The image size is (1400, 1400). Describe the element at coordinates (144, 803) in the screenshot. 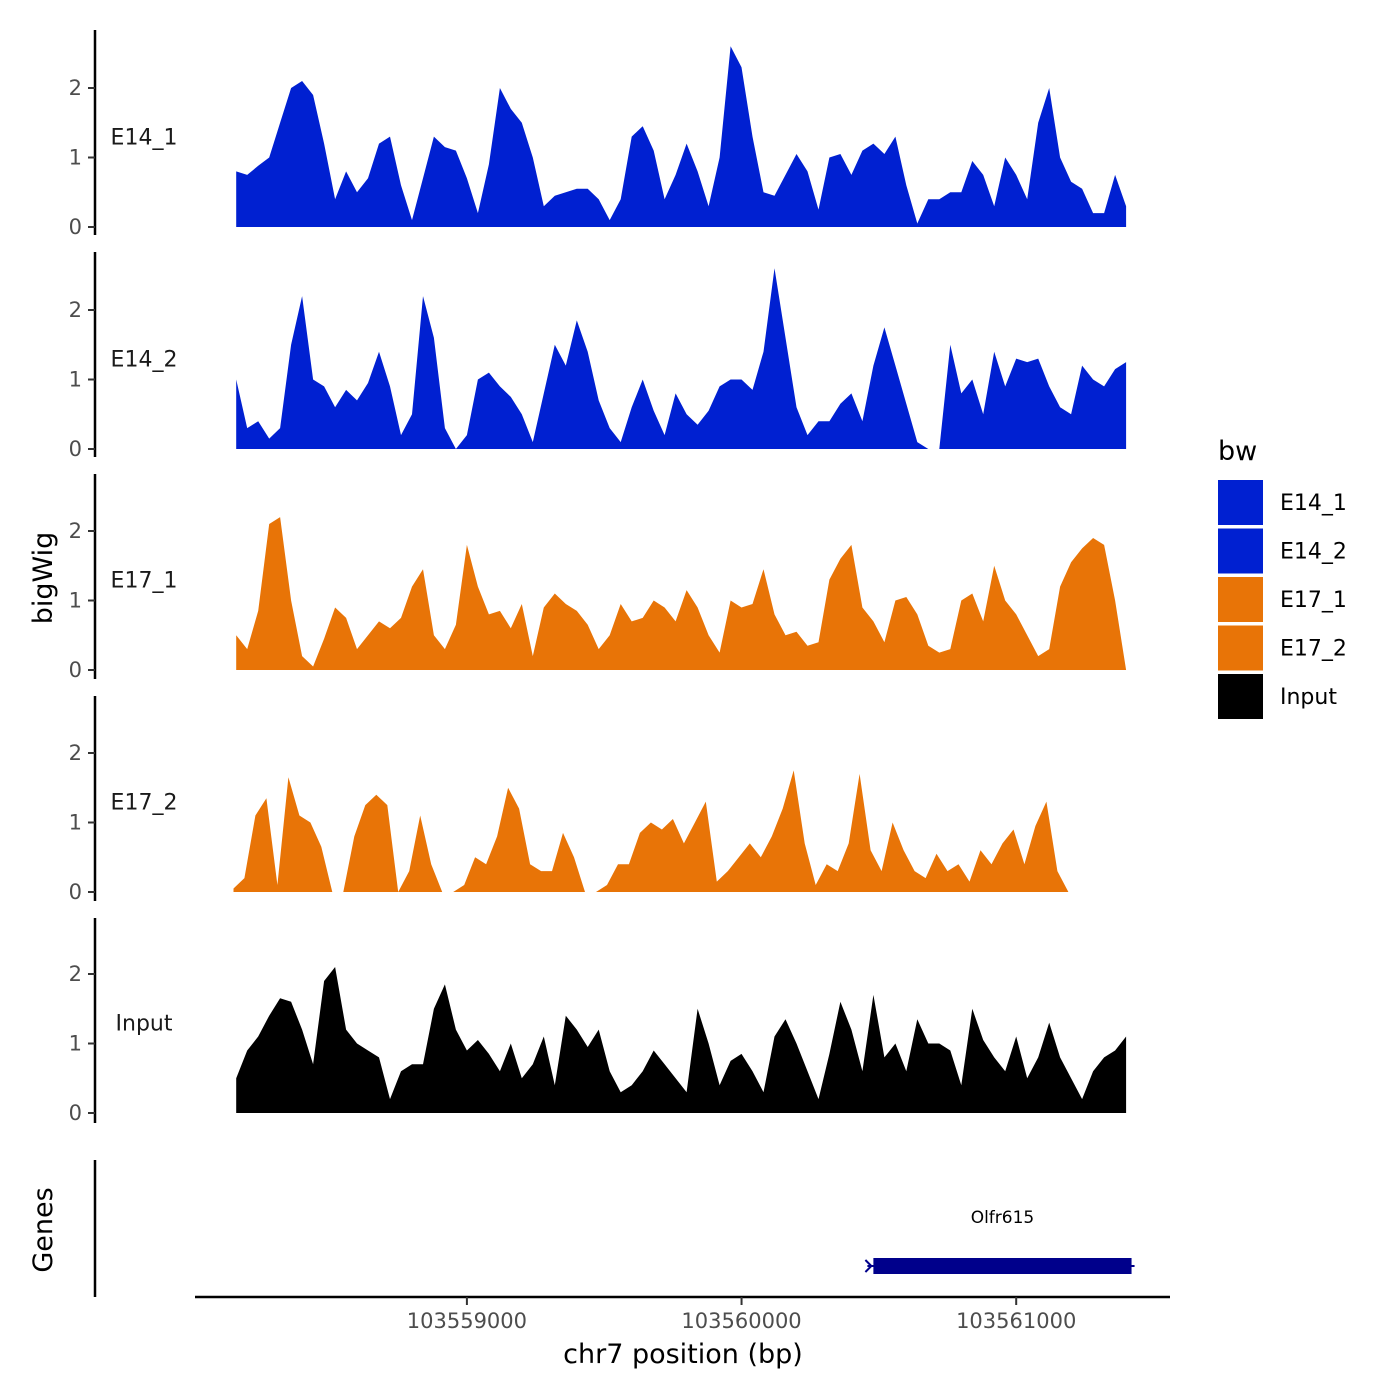

I see `track-label-E17_2: E17_2` at that location.